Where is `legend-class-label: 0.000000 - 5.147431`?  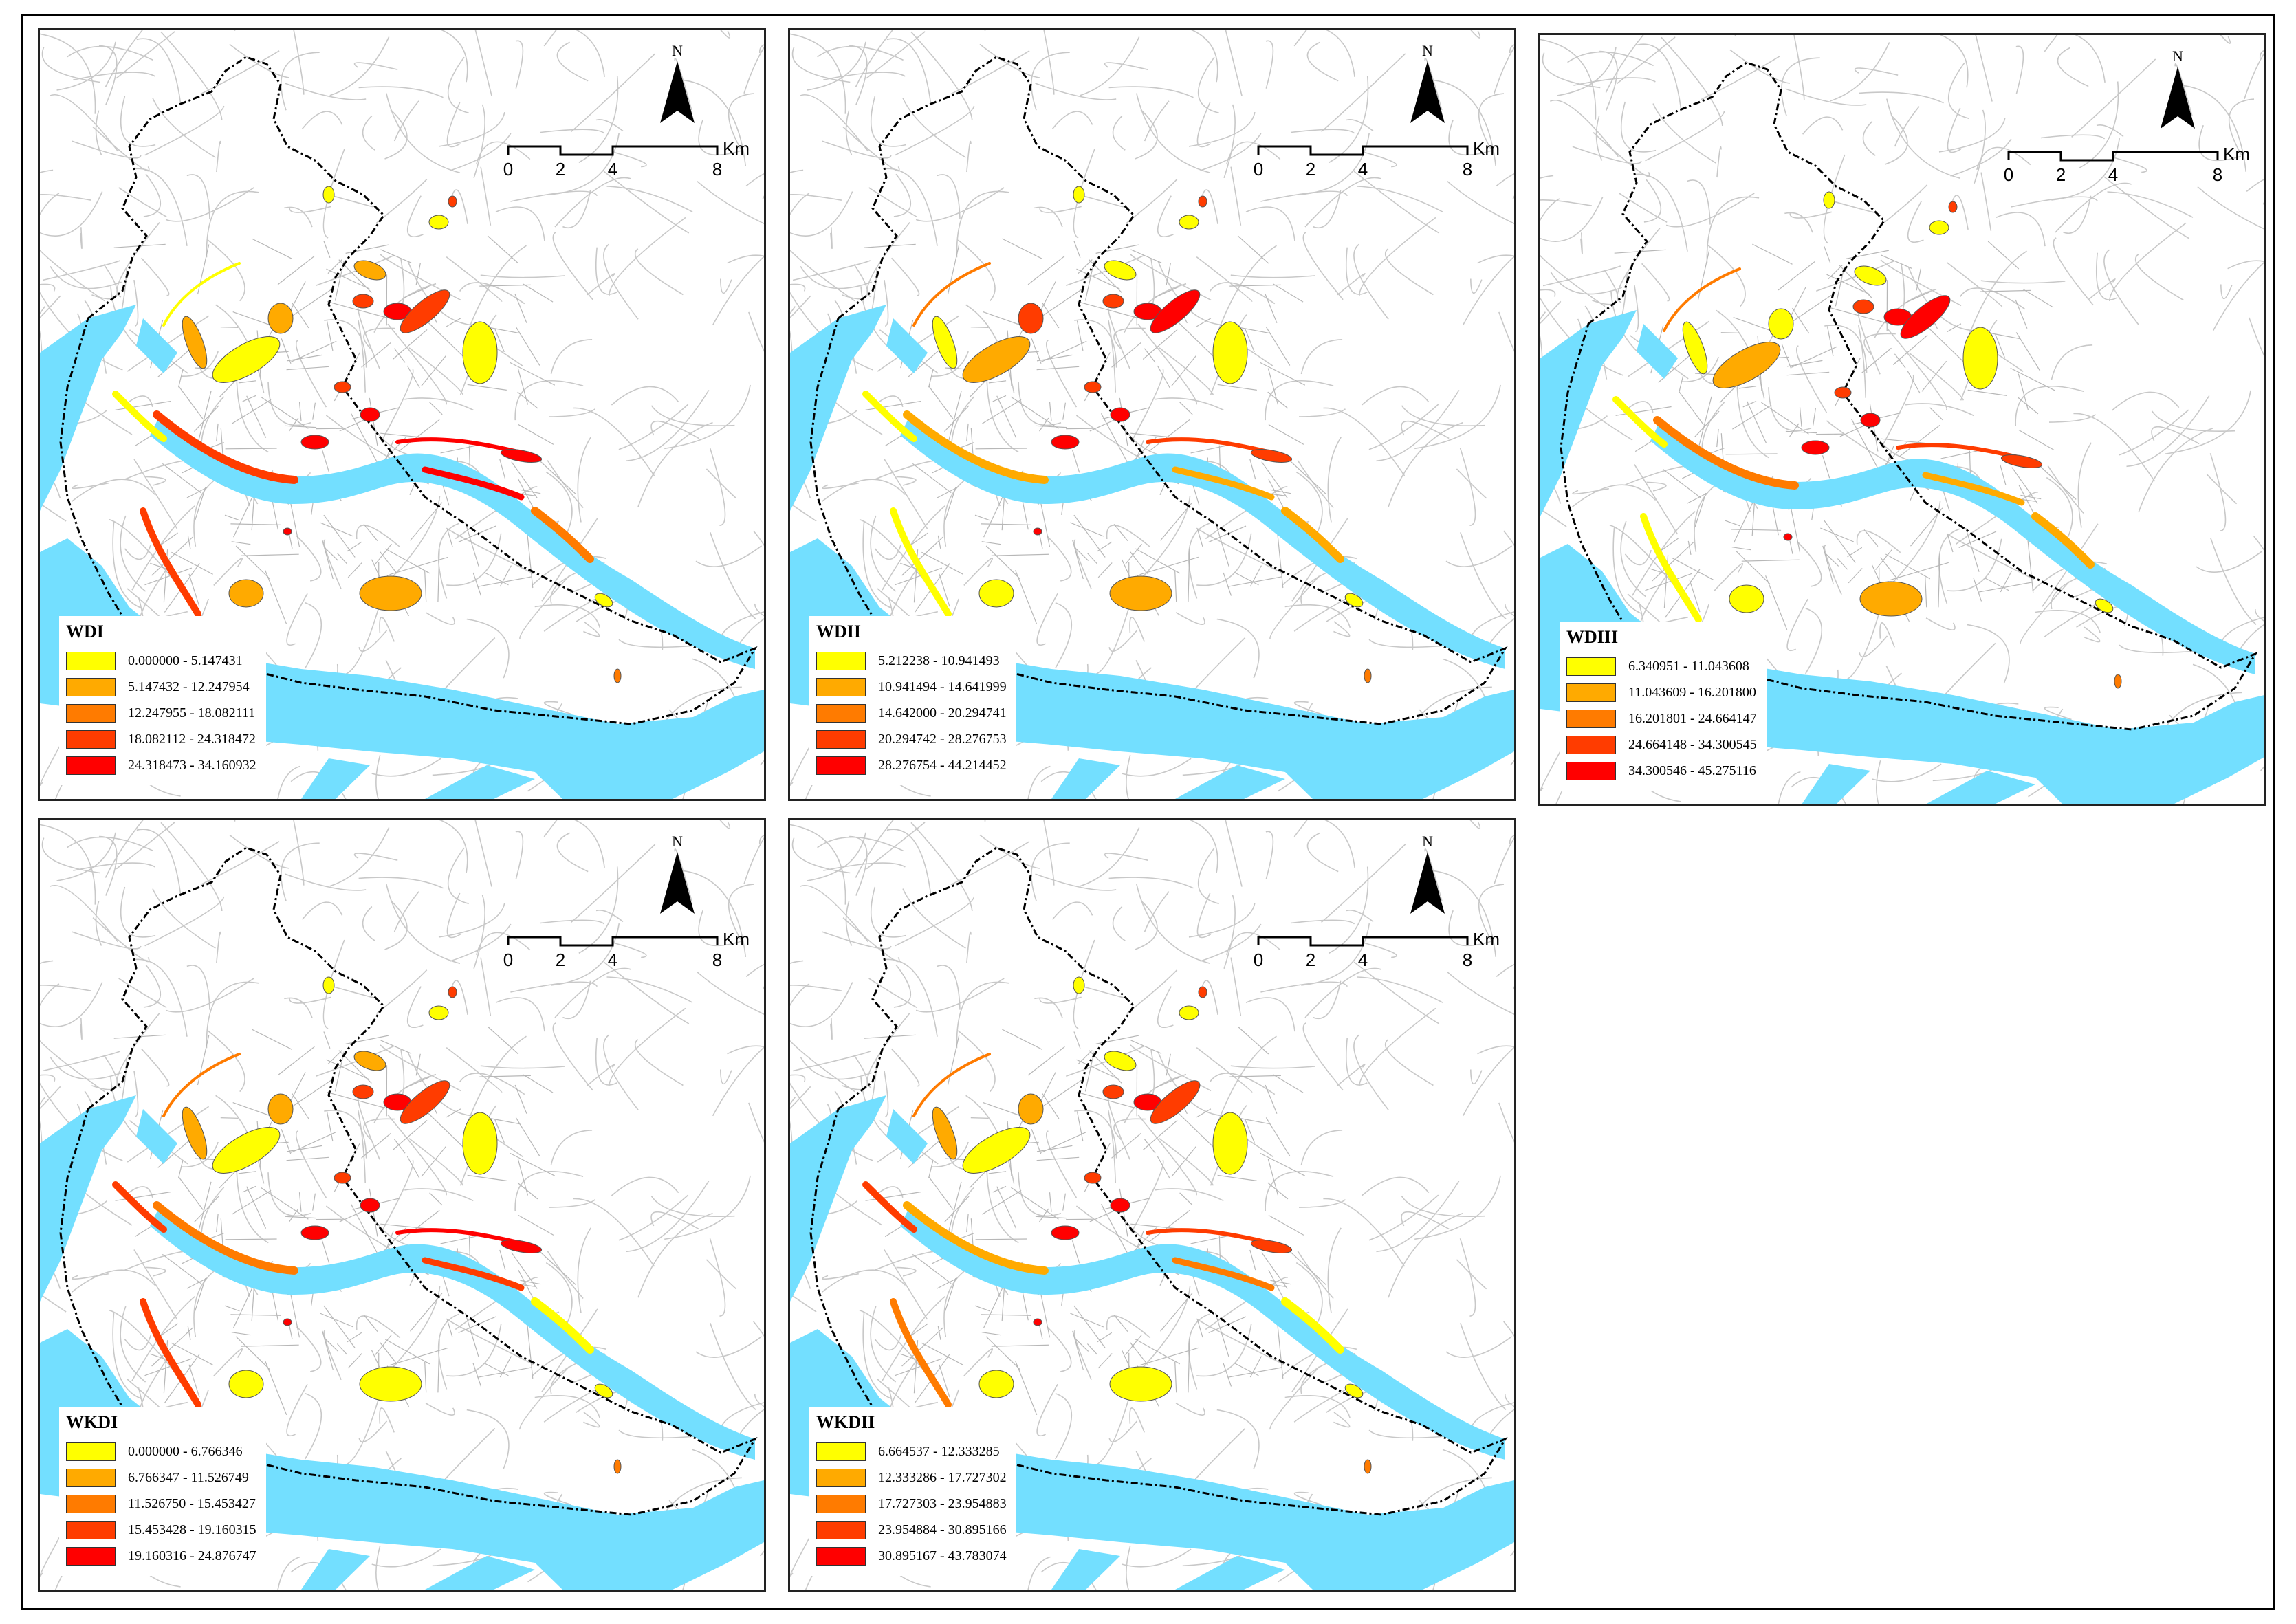 legend-class-label: 0.000000 - 5.147431 is located at coordinates (185, 660).